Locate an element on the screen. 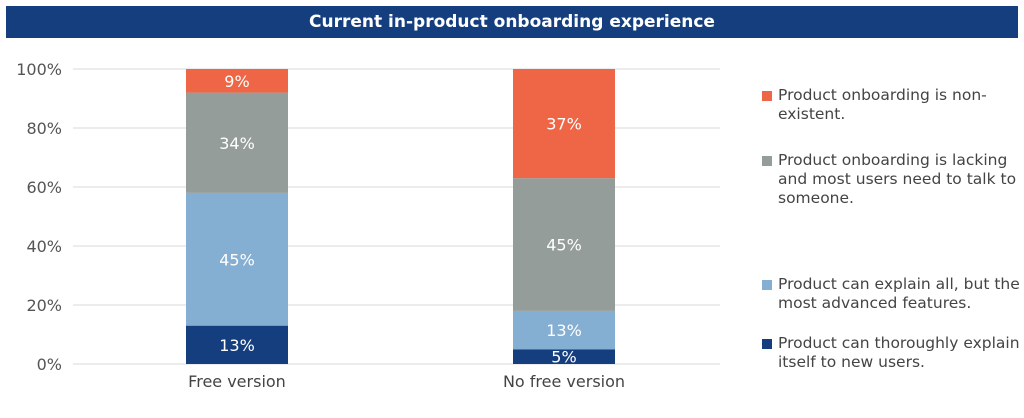  y-tick-label: 40% is located at coordinates (44, 246).